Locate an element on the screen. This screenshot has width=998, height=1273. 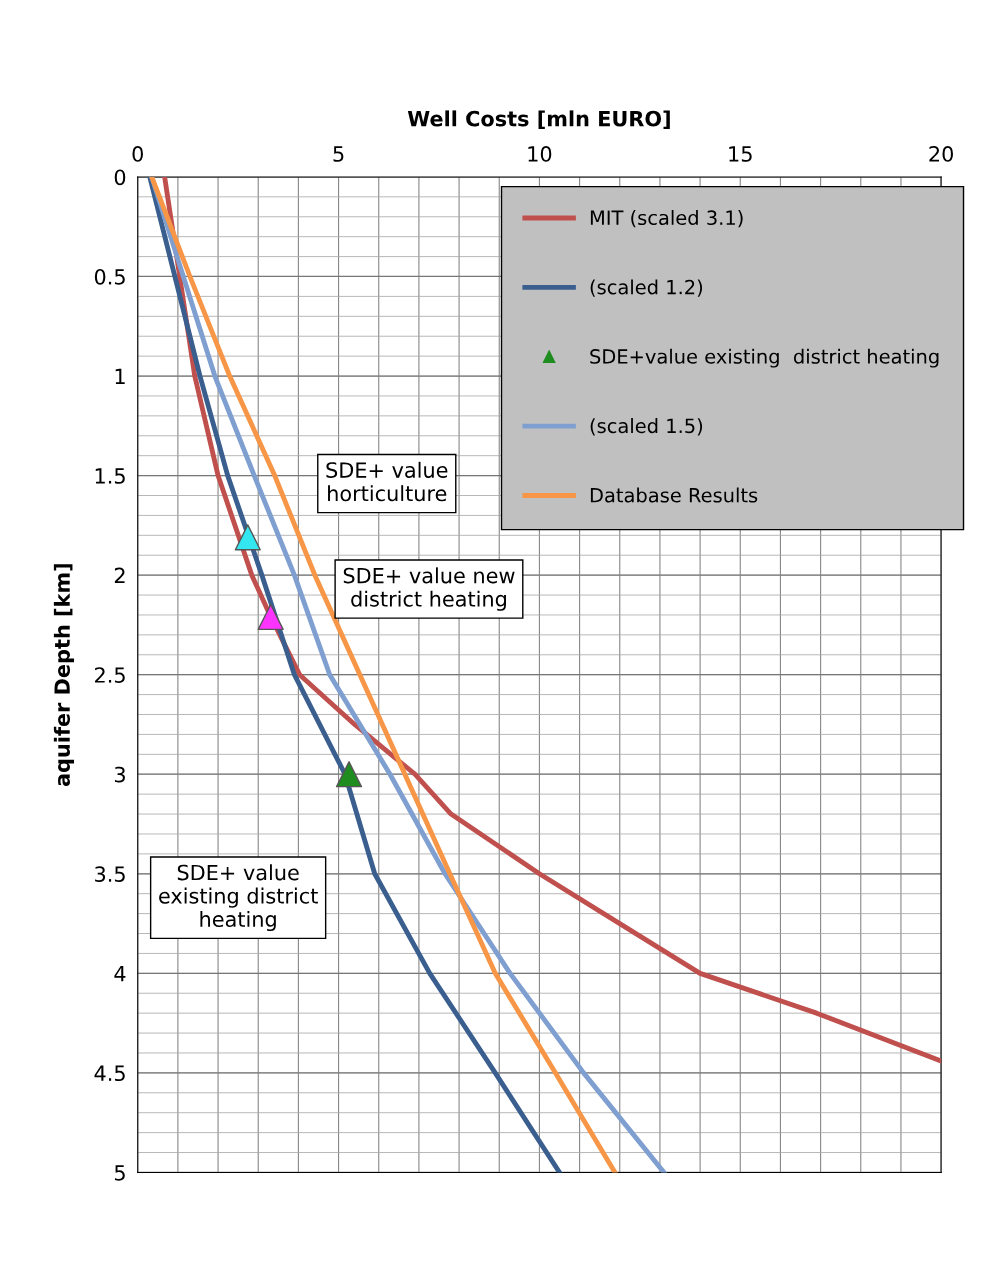
legend-label: Database Results is located at coordinates (674, 495).